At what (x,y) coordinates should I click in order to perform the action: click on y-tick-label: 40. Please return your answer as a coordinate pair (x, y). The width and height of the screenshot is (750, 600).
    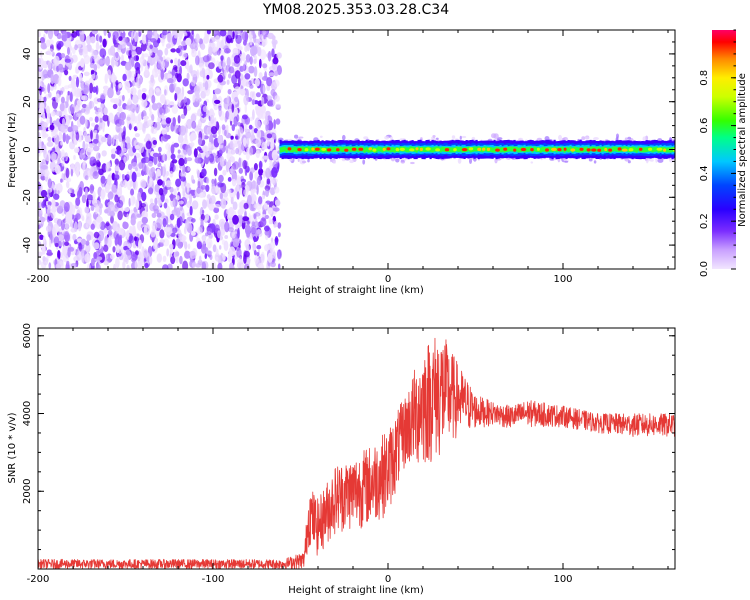
    Looking at the image, I should click on (27, 54).